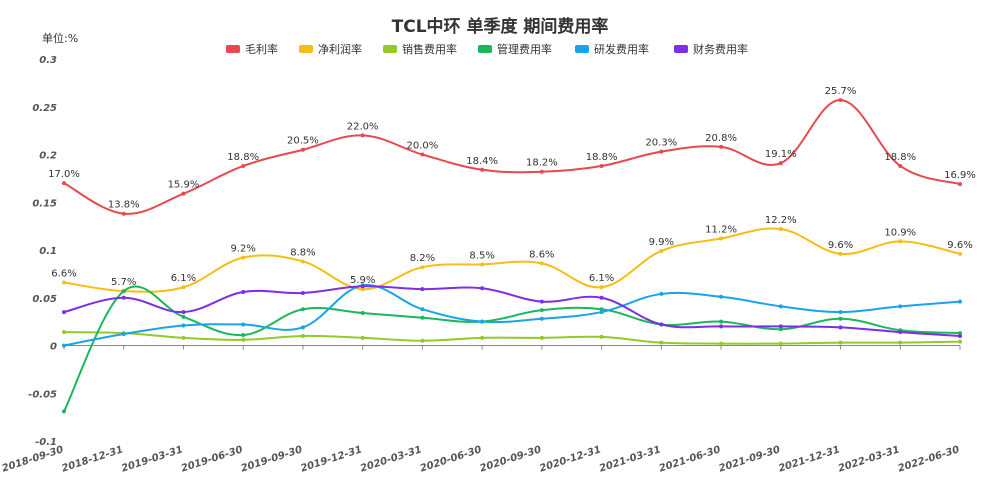 Image resolution: width=1000 pixels, height=500 pixels. Describe the element at coordinates (661, 242) in the screenshot. I see `data-label: 9.9%` at that location.